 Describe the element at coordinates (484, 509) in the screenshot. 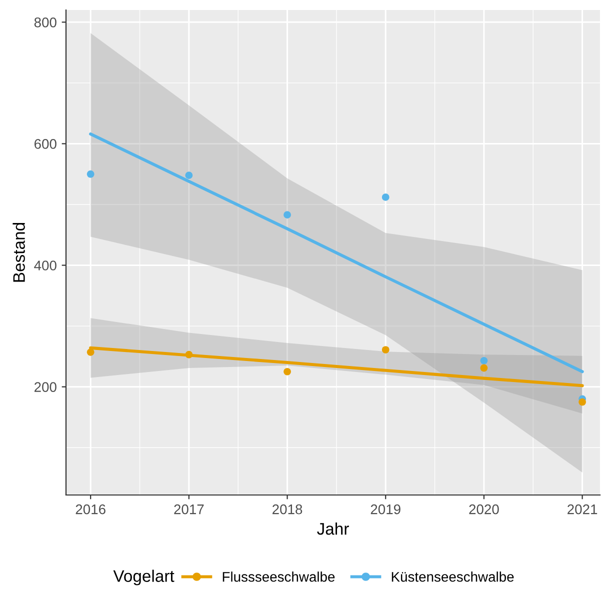

I see `x-tick-label: 2020` at that location.